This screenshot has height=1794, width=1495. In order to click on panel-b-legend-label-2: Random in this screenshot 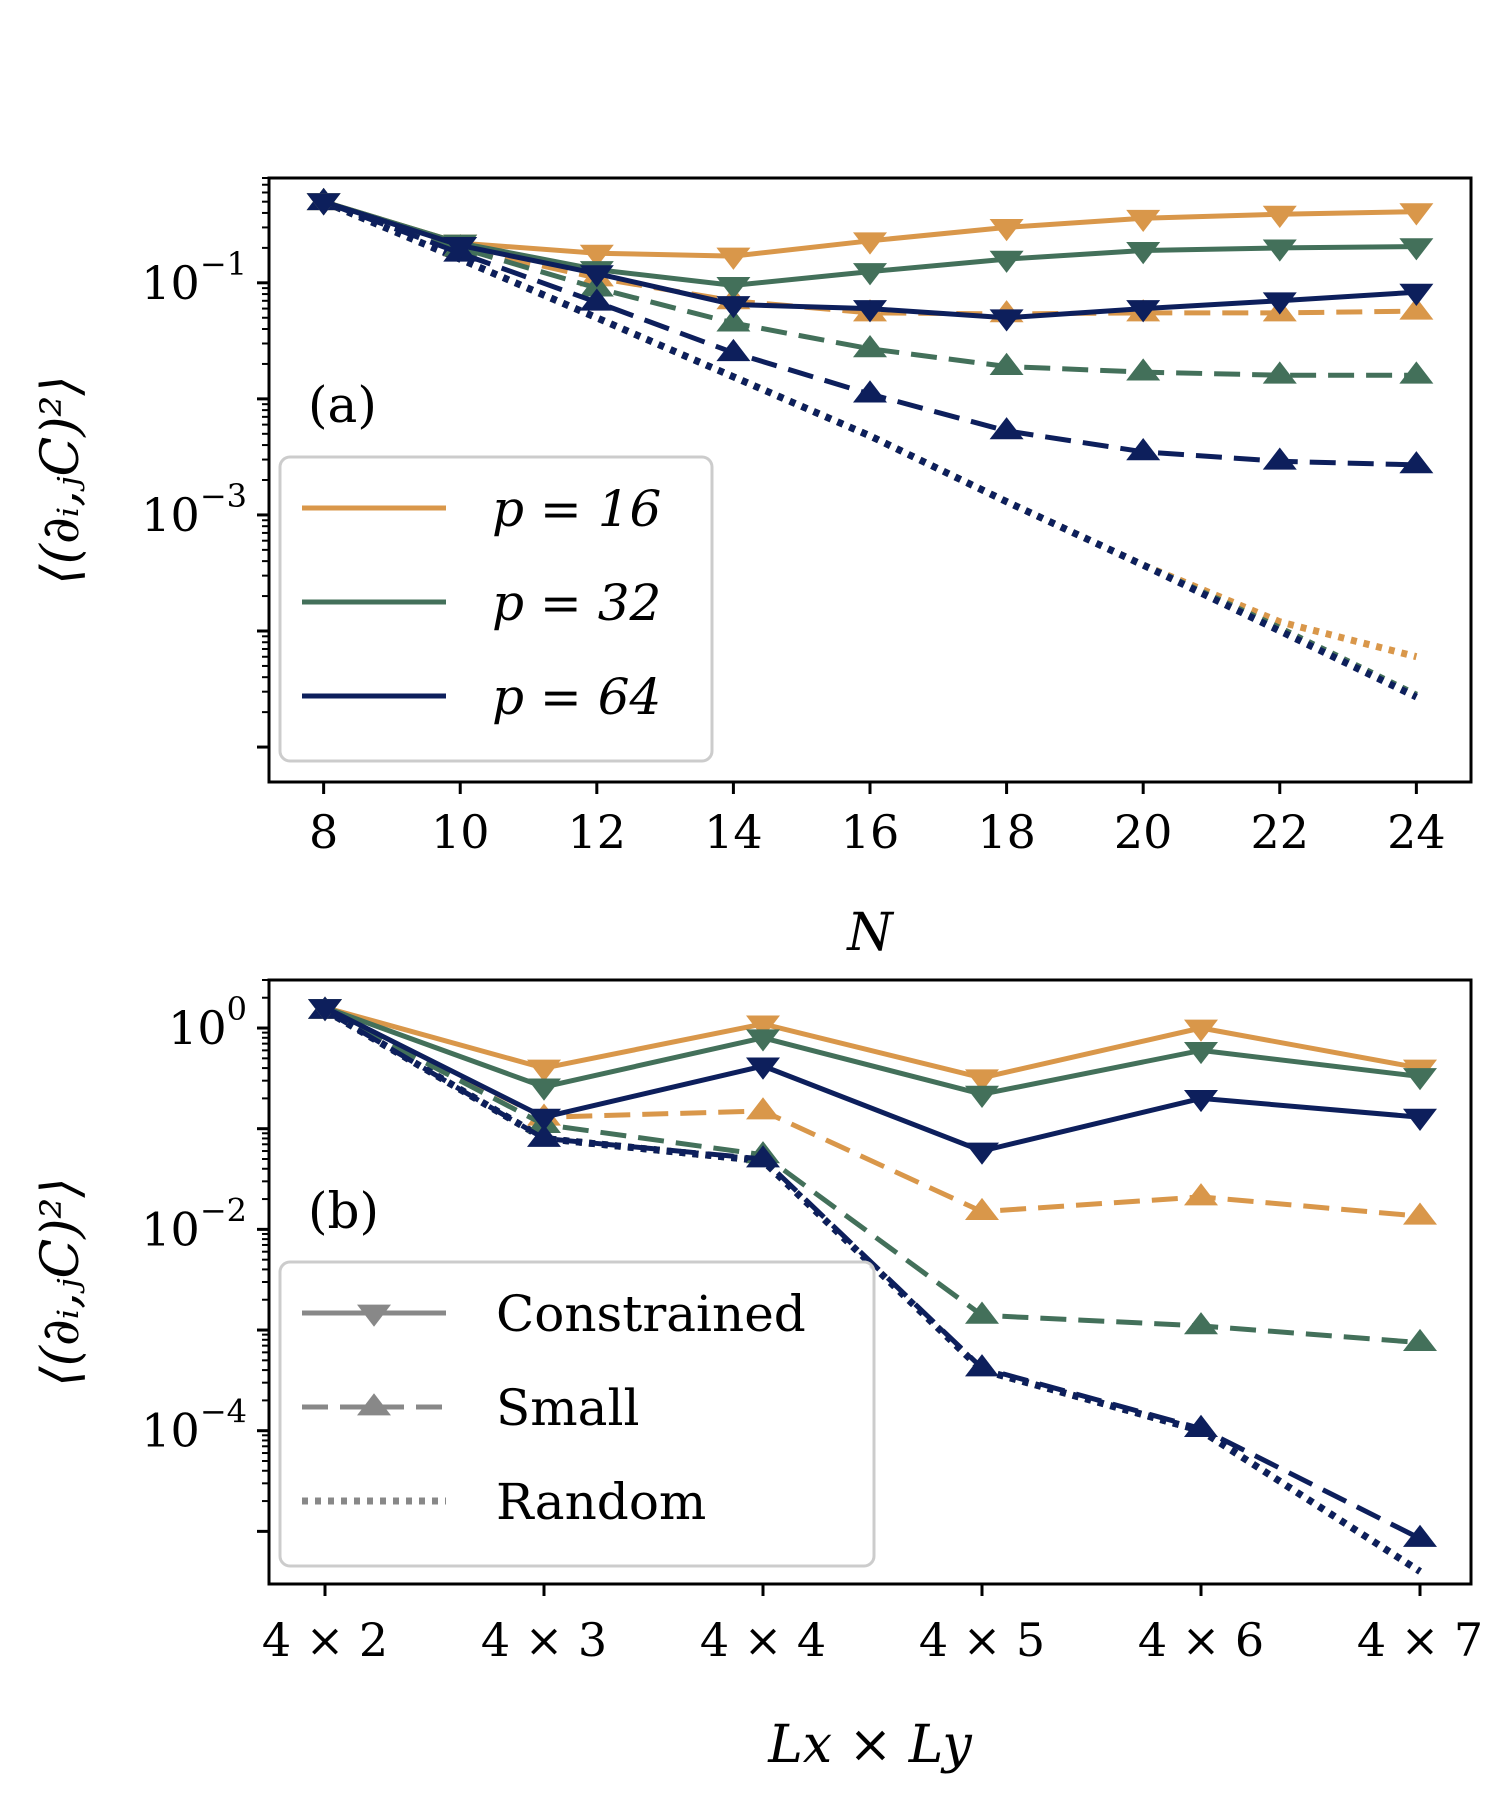, I will do `click(601, 1502)`.